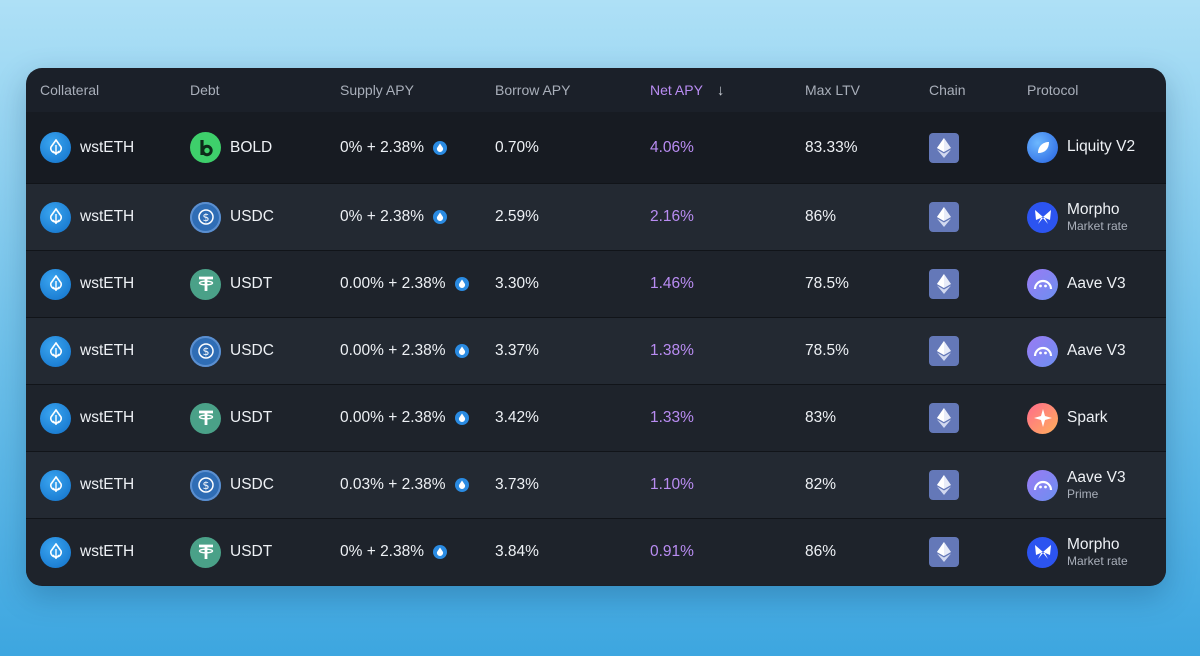 This screenshot has width=1200, height=656. Describe the element at coordinates (517, 417) in the screenshot. I see `borrow-apy-value: 3.42%` at that location.